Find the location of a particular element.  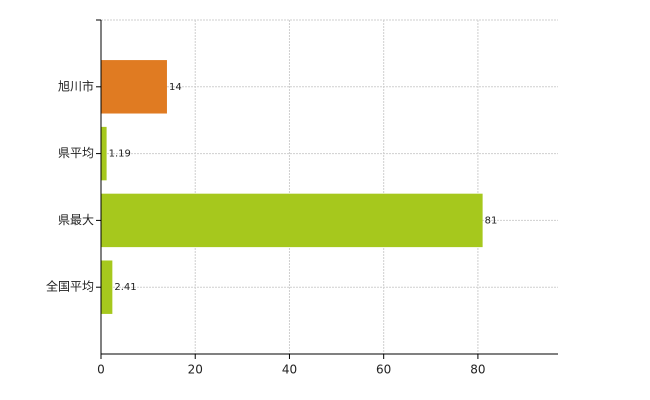

y-tick-label: 全国平均 is located at coordinates (70, 286).